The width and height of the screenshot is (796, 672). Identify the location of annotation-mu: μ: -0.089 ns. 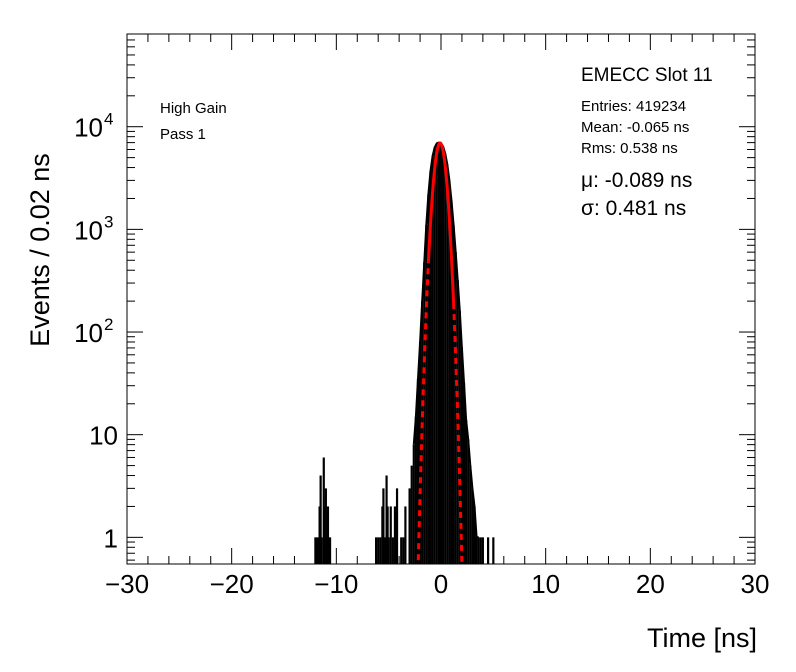
(636, 180).